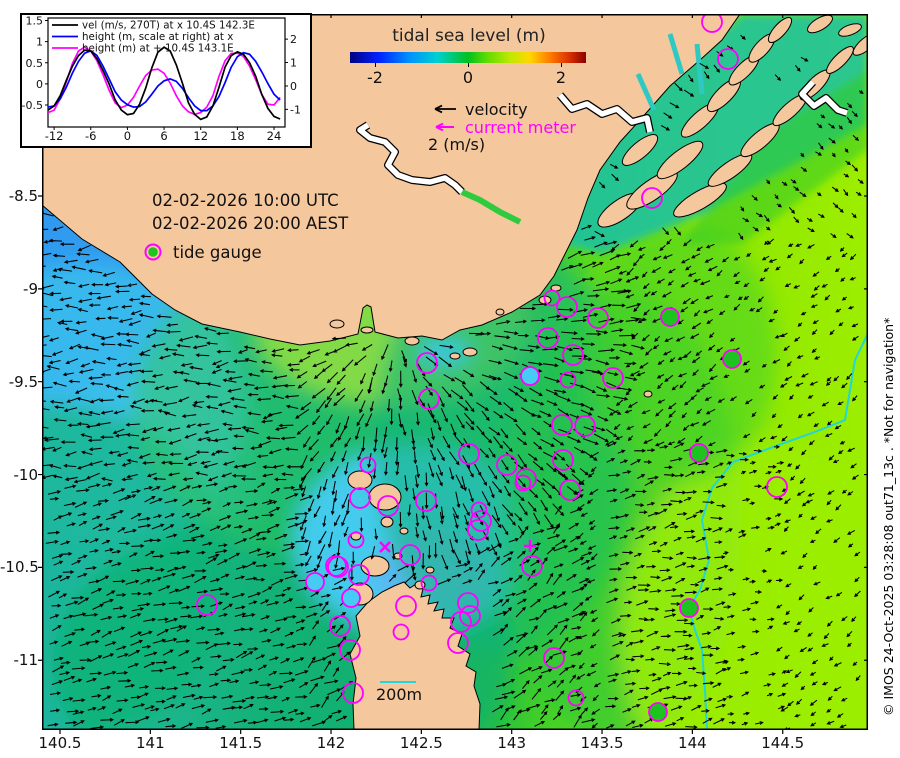 The image size is (900, 758). What do you see at coordinates (375, 77) in the screenshot?
I see `colorbar-tick-label: -2` at bounding box center [375, 77].